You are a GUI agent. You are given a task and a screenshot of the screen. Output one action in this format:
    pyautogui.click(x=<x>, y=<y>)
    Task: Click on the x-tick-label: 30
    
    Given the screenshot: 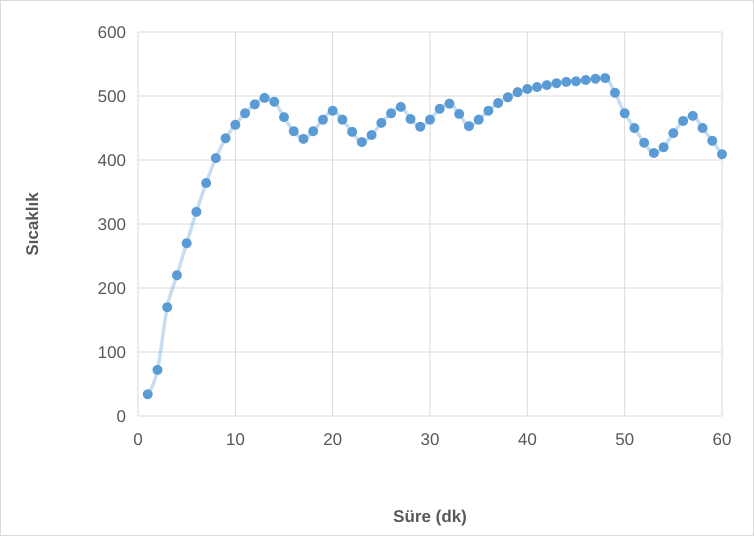 What is the action you would take?
    pyautogui.click(x=430, y=439)
    